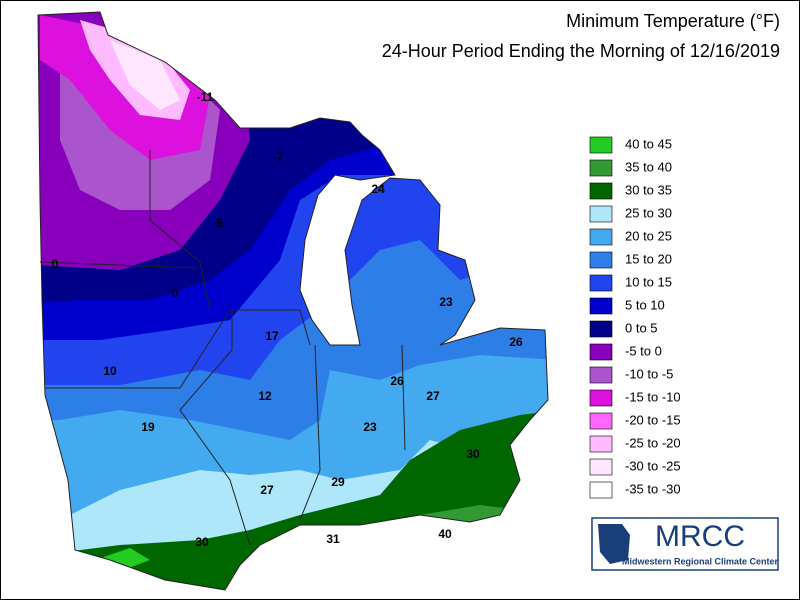 The height and width of the screenshot is (600, 800). I want to click on legend-label: -25 to -20, so click(653, 442).